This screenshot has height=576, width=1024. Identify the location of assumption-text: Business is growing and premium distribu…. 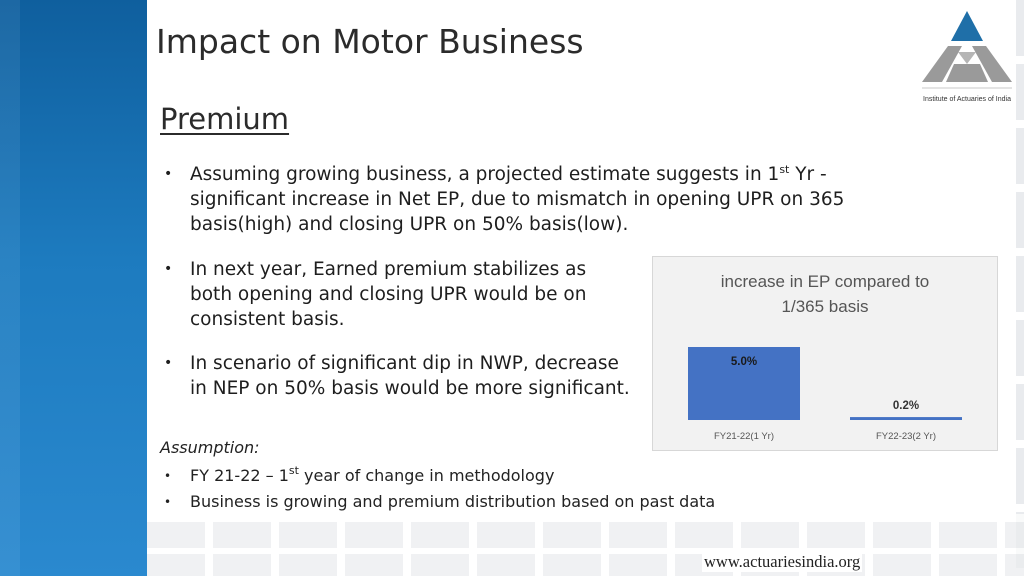
(453, 501).